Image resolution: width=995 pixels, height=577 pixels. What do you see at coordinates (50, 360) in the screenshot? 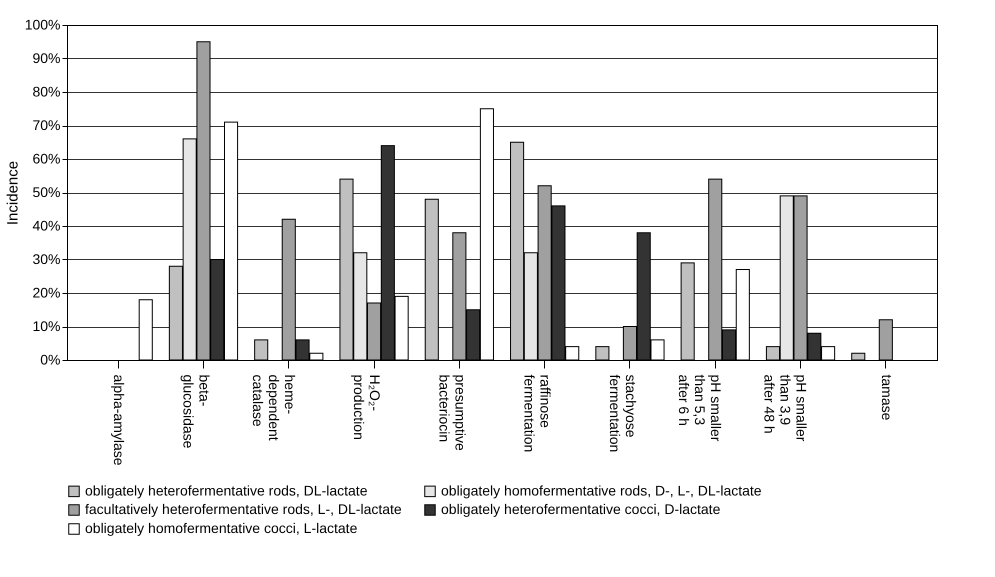
I see `y-tick-label: 0%` at bounding box center [50, 360].